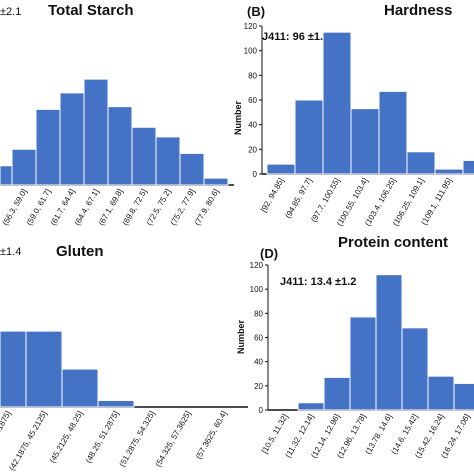  What do you see at coordinates (102, 437) in the screenshot?
I see `x-tick-label: (48.25, 51.2875]` at bounding box center [102, 437].